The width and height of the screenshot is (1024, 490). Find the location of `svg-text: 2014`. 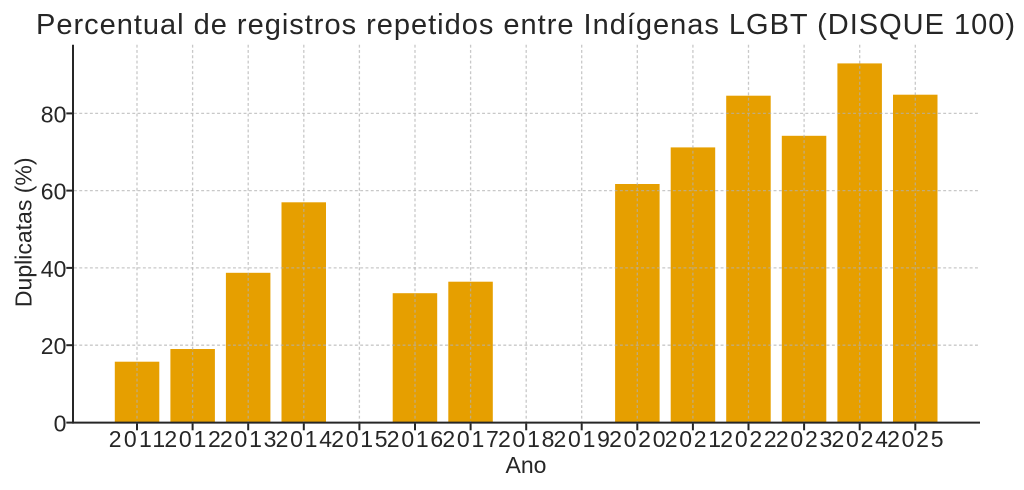

svg-text: 2014 is located at coordinates (304, 439).